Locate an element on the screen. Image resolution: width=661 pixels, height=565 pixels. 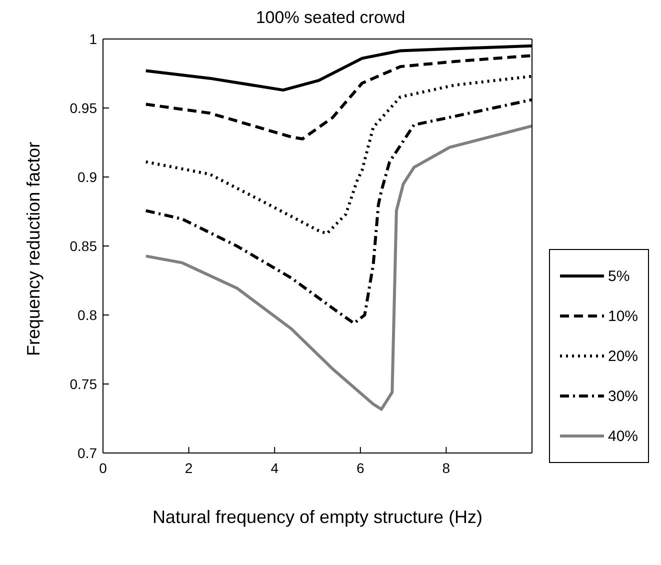
x-tick-label: 0 is located at coordinates (103, 468).